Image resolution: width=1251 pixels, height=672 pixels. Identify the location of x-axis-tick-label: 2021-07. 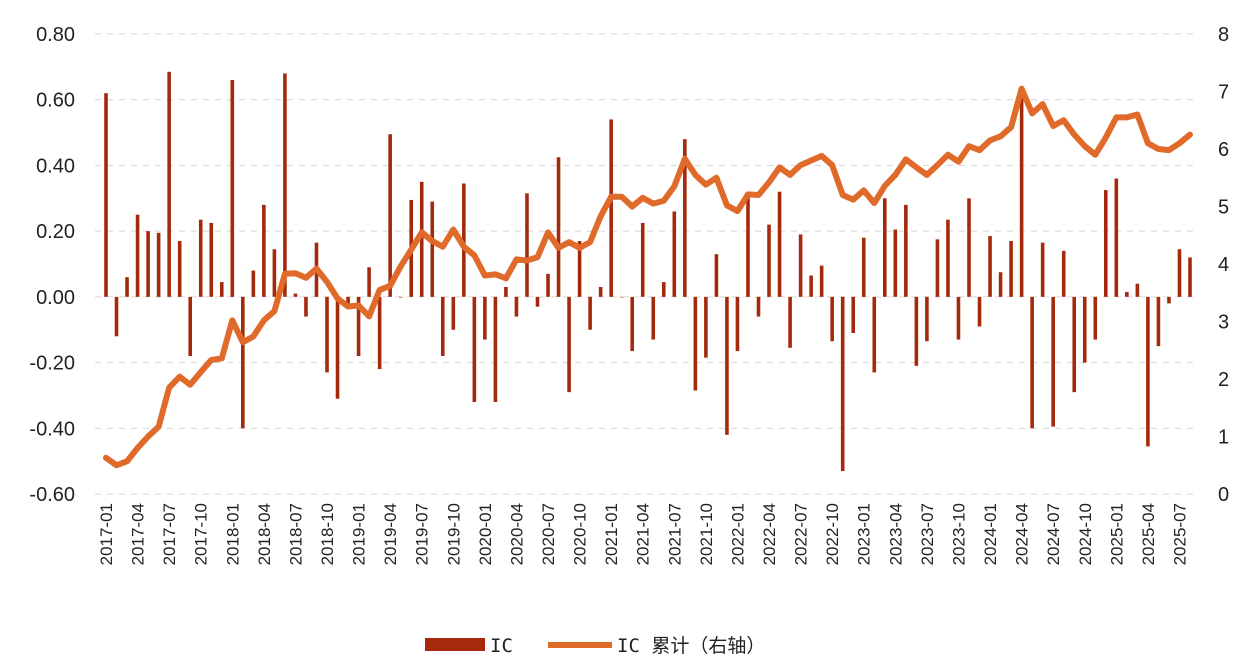
(674, 534).